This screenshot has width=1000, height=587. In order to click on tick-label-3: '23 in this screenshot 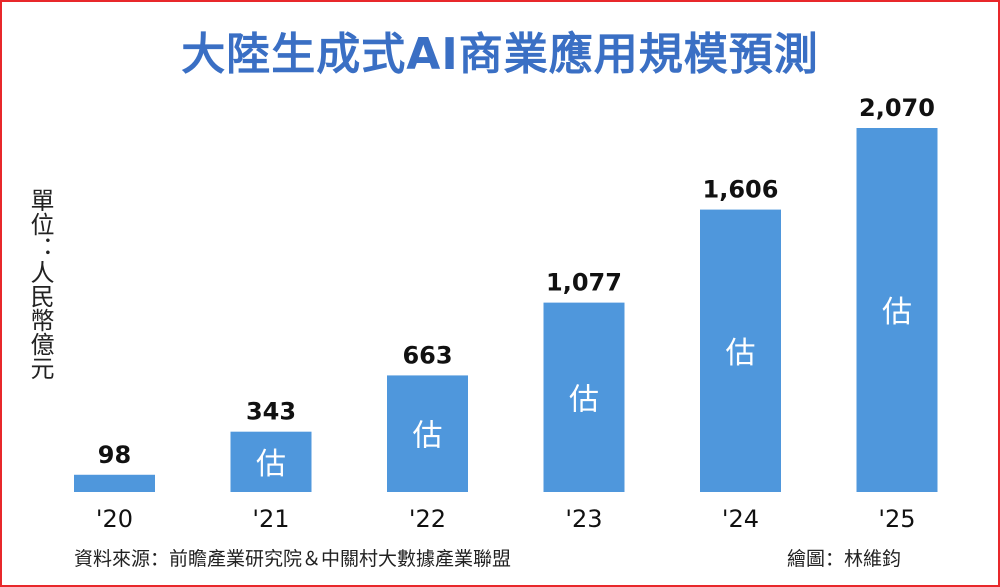, I will do `click(583, 519)`.